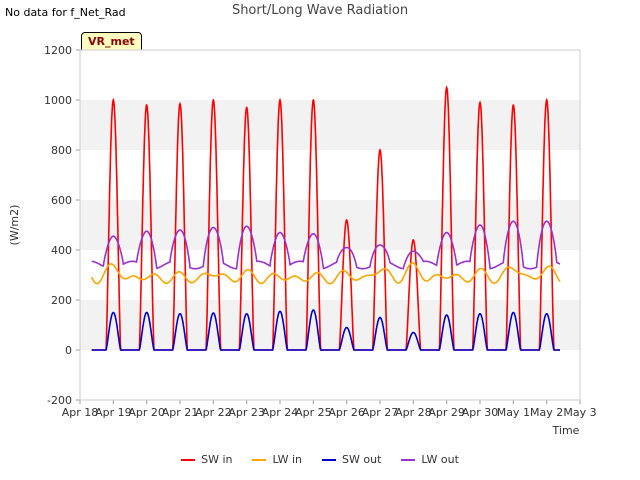 The width and height of the screenshot is (640, 480). I want to click on legend-item: LW out, so click(430, 459).